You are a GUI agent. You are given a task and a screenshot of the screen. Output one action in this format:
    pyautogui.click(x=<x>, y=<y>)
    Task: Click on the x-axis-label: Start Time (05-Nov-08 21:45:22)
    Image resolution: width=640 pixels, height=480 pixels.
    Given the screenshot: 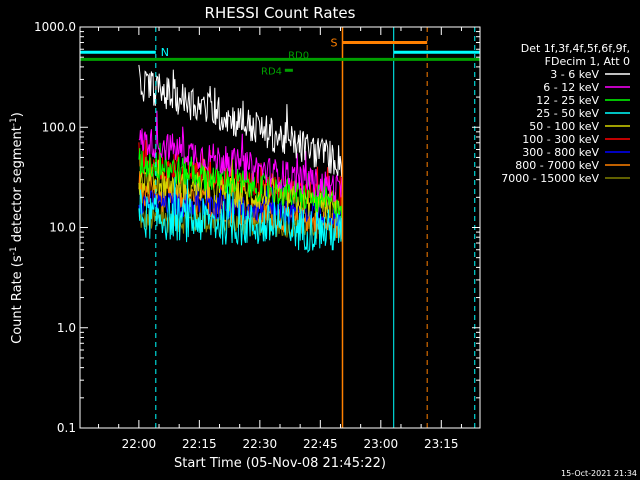 What is the action you would take?
    pyautogui.click(x=280, y=463)
    